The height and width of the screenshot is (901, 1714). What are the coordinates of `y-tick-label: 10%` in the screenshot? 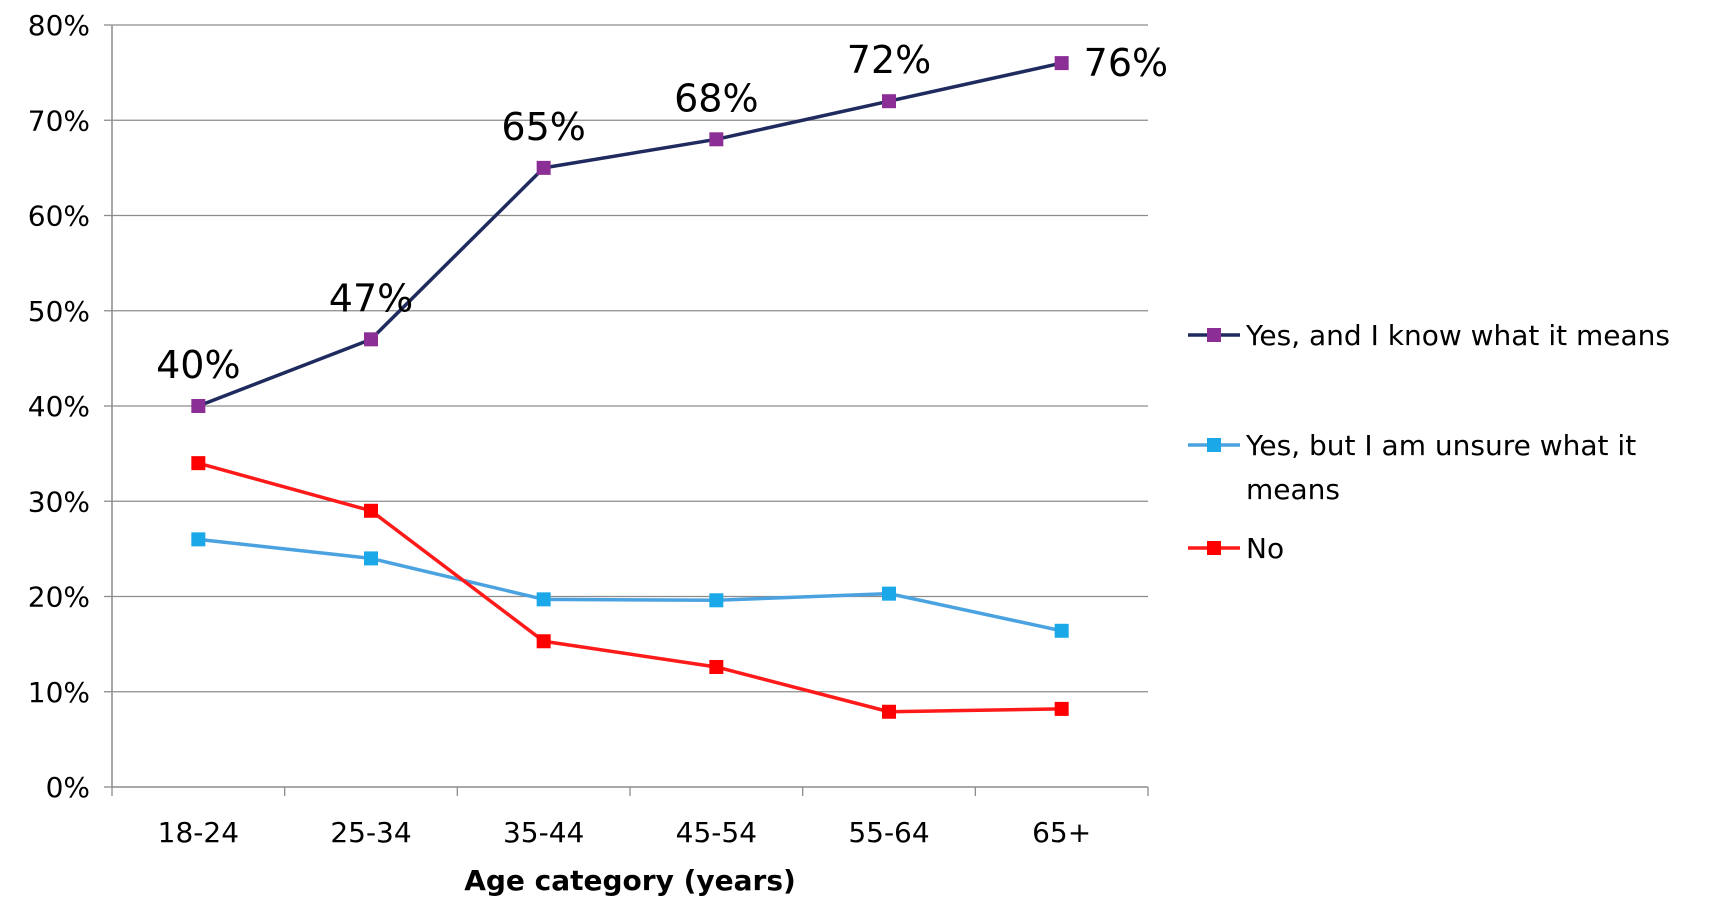 It's located at (59, 692).